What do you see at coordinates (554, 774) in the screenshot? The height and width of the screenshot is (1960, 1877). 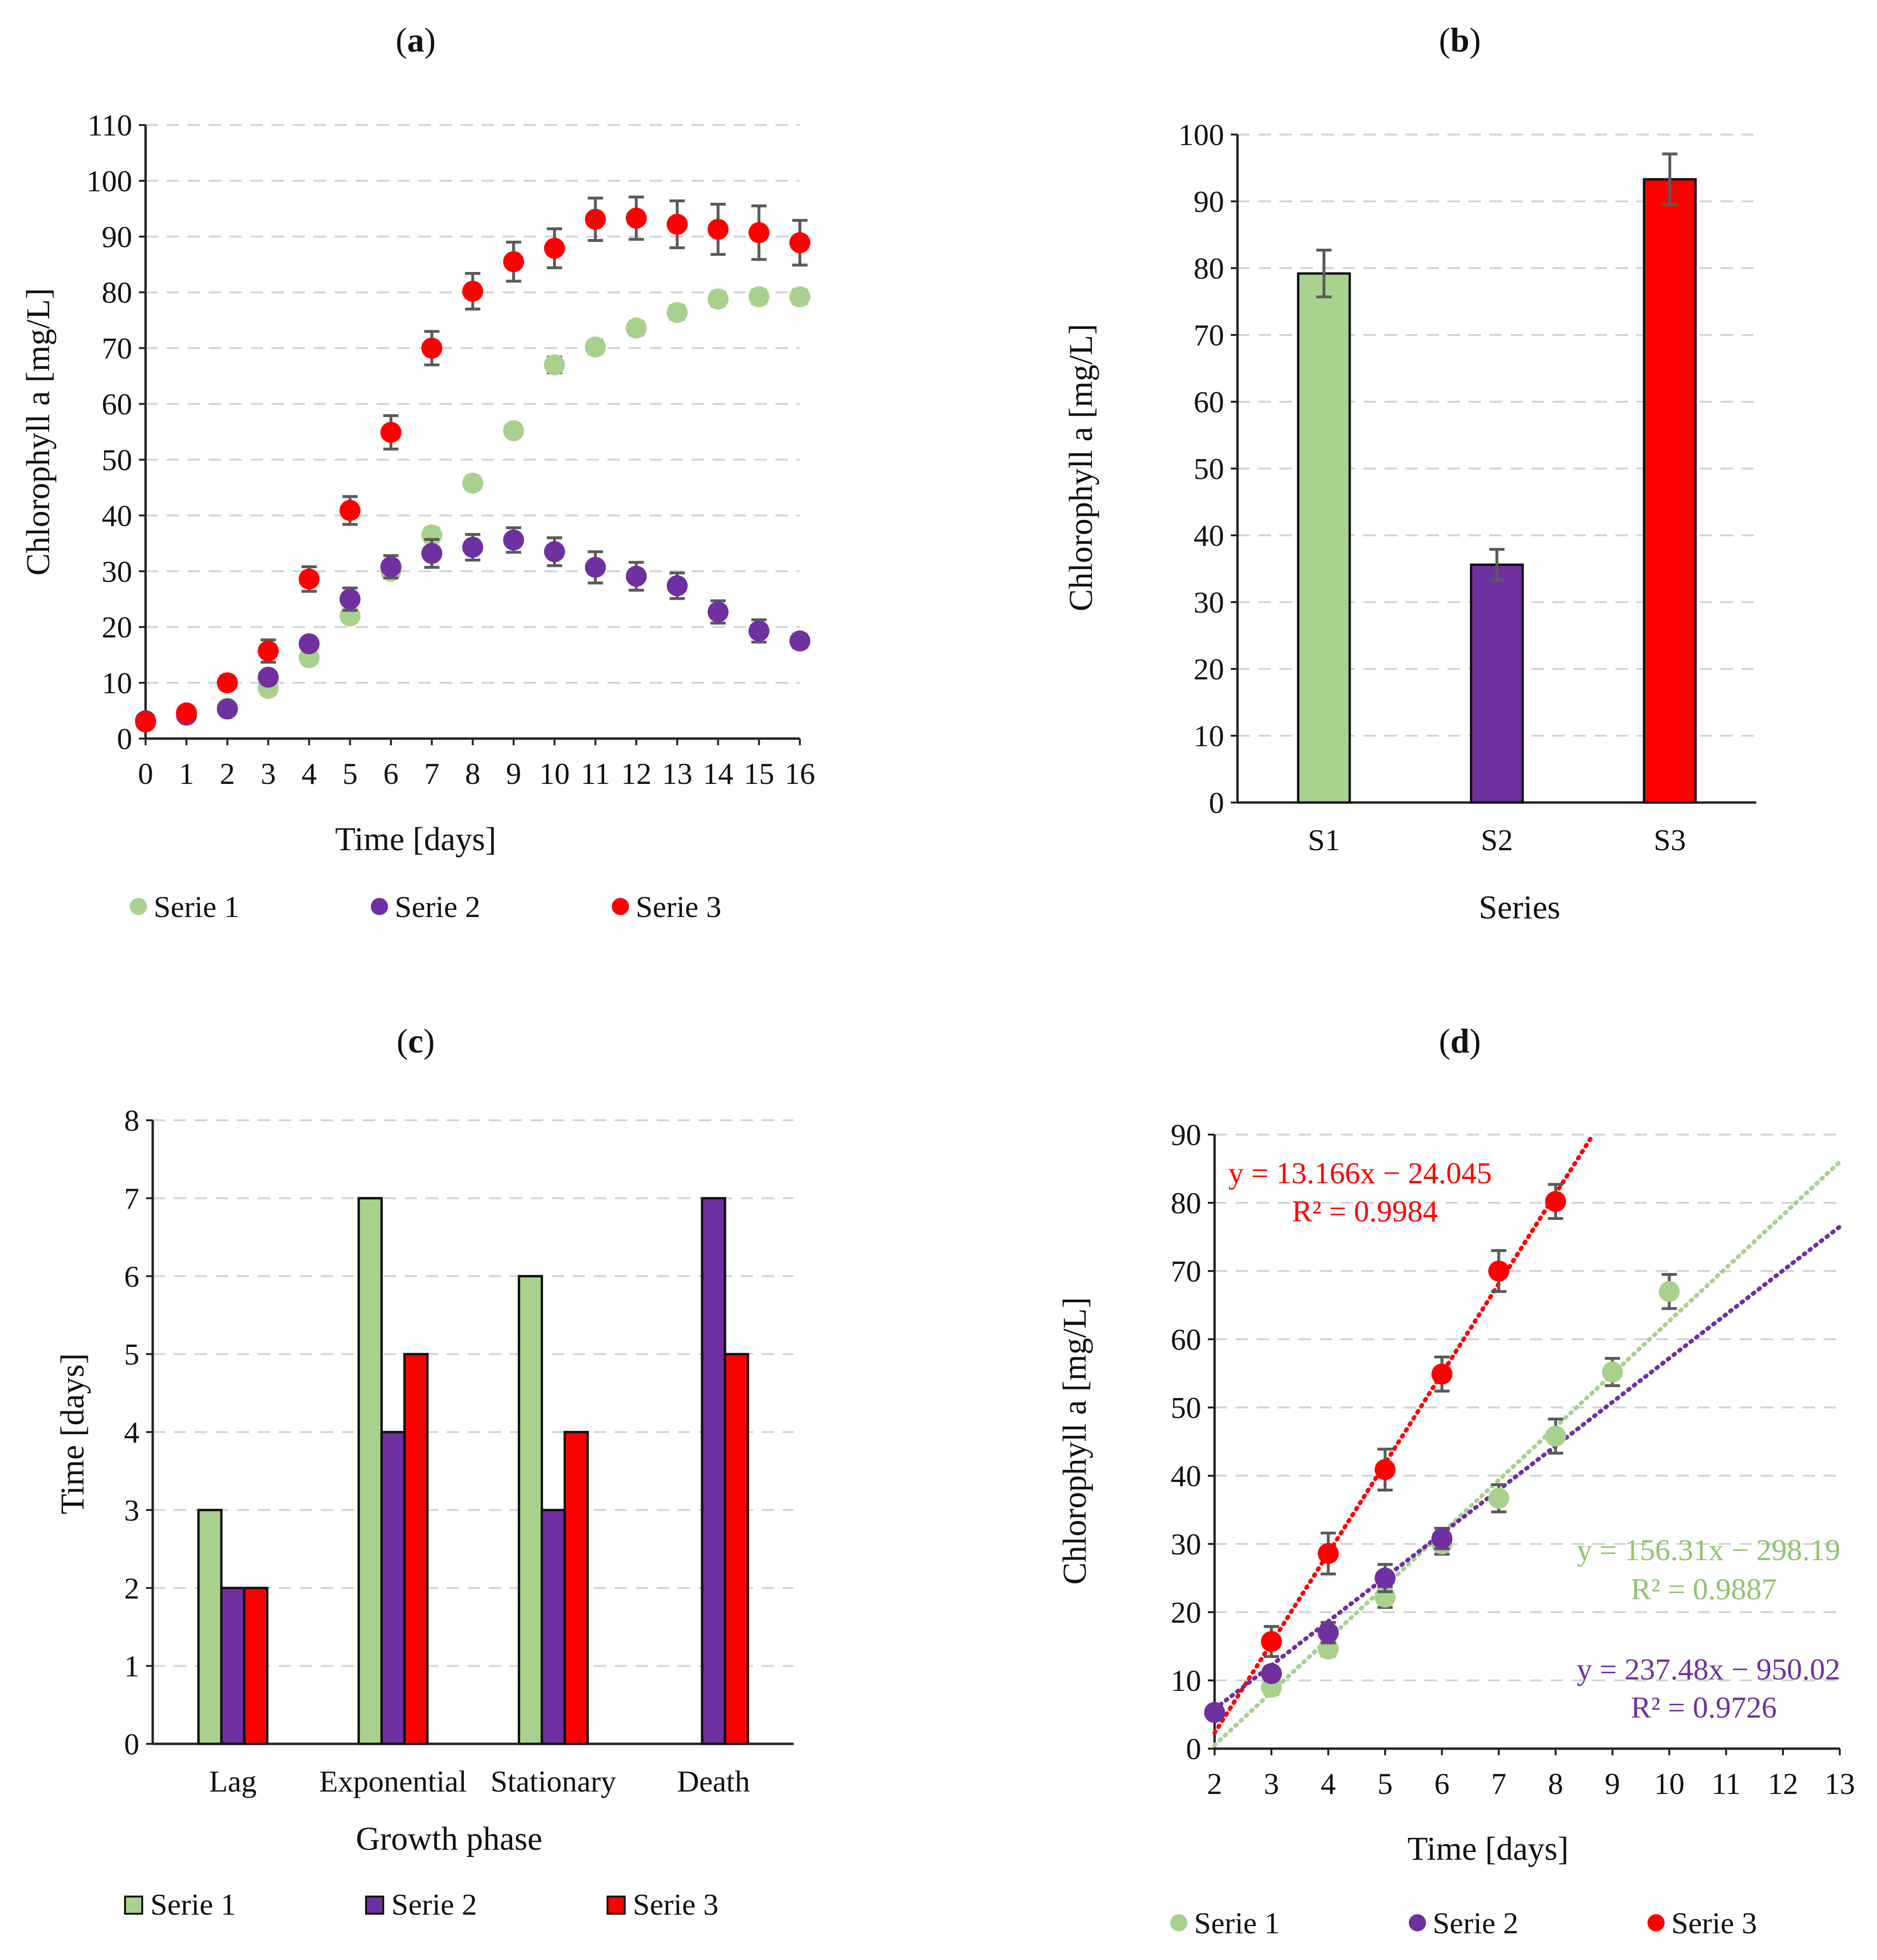 I see `a-x-tick-label: 10` at bounding box center [554, 774].